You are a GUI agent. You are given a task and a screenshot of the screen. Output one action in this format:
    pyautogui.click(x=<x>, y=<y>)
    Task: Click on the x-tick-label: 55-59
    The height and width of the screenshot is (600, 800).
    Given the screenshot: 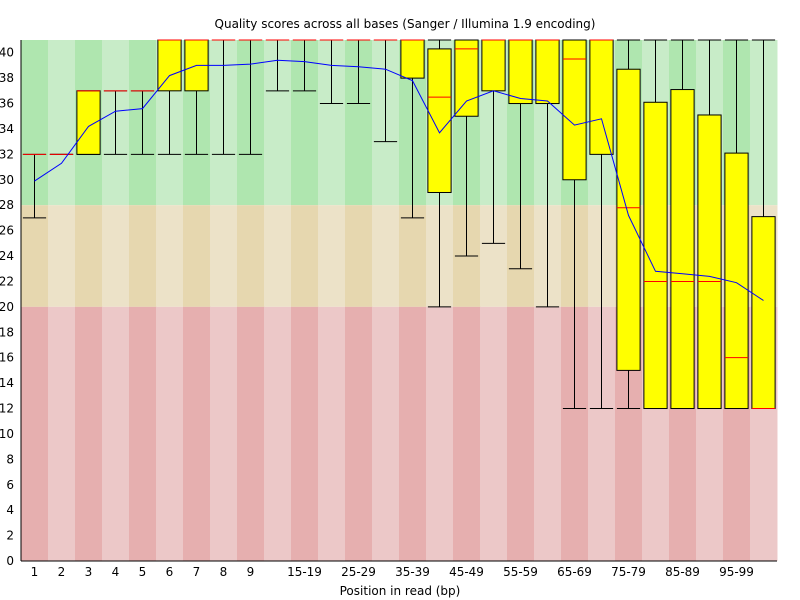 What is the action you would take?
    pyautogui.click(x=520, y=572)
    